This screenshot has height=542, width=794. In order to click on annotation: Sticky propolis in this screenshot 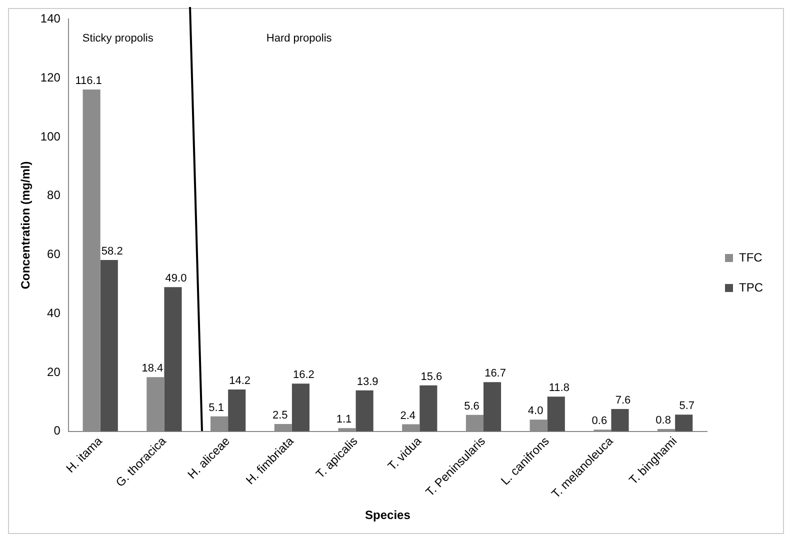, I will do `click(118, 38)`.